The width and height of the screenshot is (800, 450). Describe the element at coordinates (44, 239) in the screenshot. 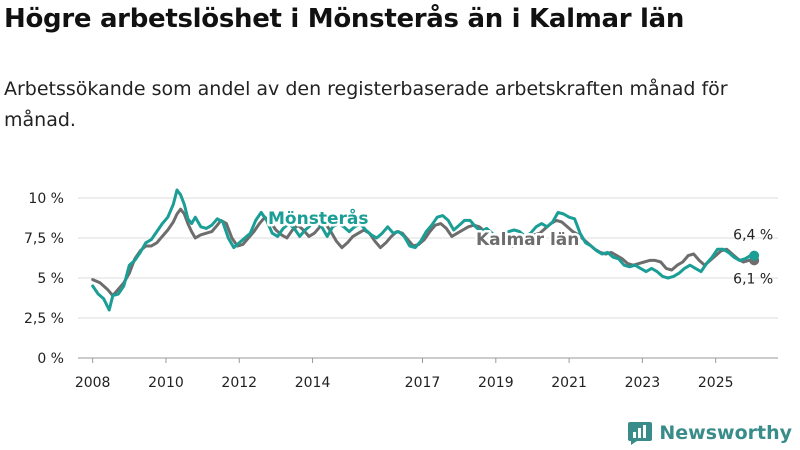

I see `y-tick-label: 7,5 %` at that location.